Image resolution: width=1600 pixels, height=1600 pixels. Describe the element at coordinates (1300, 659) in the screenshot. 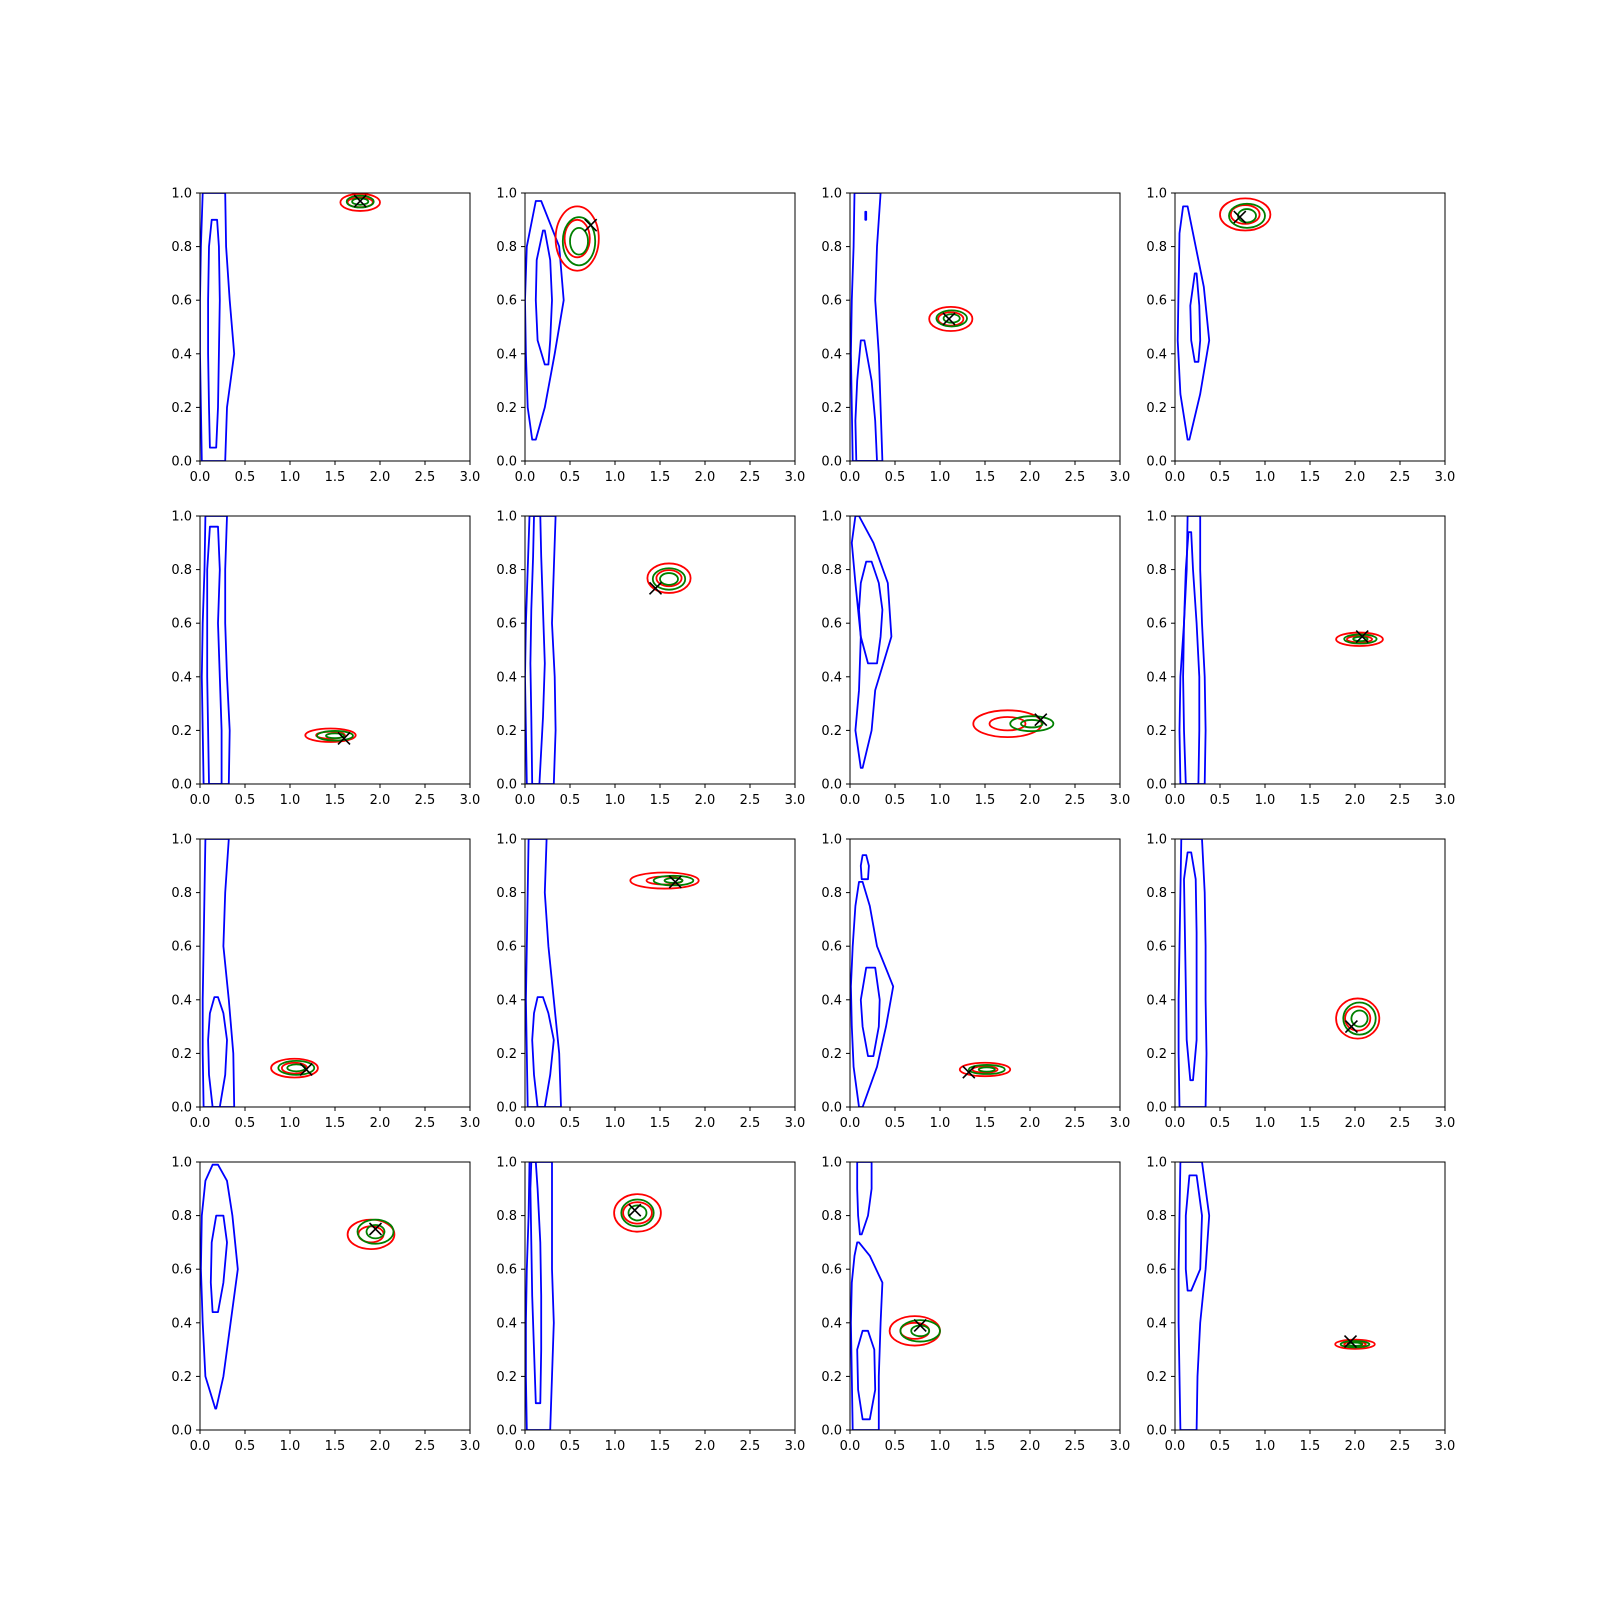

I see `panel-8: 0.0 0.5 1.0 1.5 2.0 2.5 3.0 0.0 0.2 0.4 0.6 0.8 1.0` at that location.